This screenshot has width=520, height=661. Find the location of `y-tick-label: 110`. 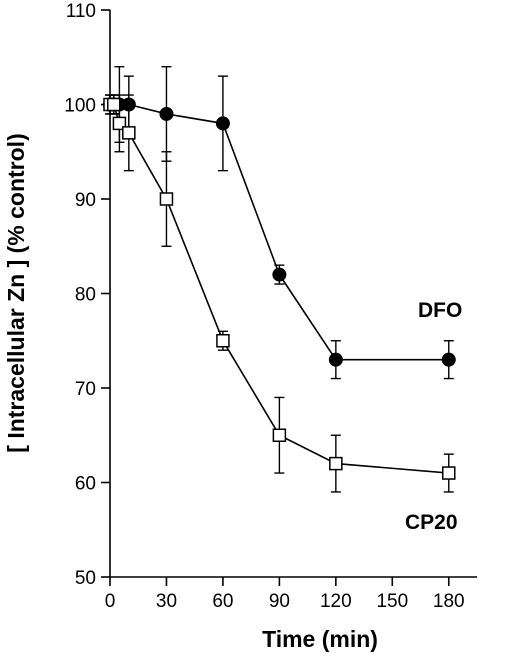

y-tick-label: 110 is located at coordinates (81, 11).